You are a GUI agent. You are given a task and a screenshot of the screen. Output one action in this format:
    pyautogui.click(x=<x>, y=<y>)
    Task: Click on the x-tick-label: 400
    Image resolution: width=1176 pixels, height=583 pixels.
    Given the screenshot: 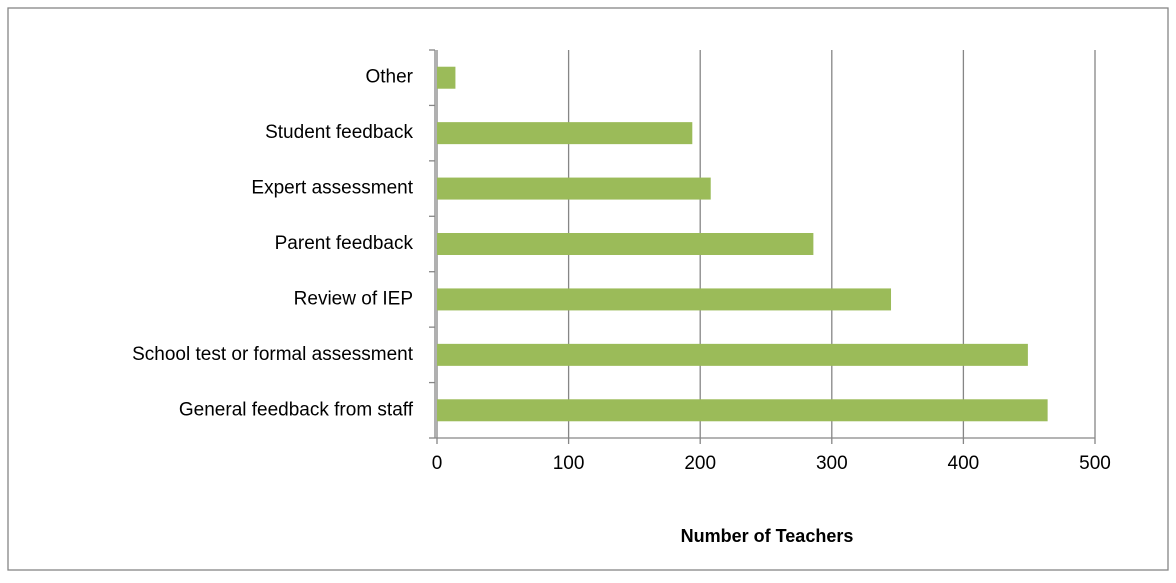 What is the action you would take?
    pyautogui.click(x=964, y=463)
    